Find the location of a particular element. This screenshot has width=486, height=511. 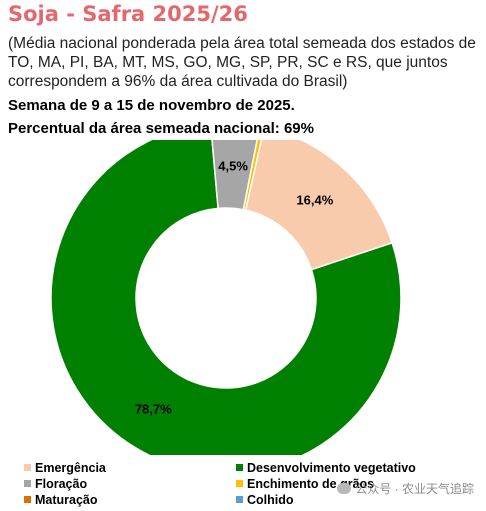

legend-item: Desenvolvimento vegetativo is located at coordinates (346, 467).